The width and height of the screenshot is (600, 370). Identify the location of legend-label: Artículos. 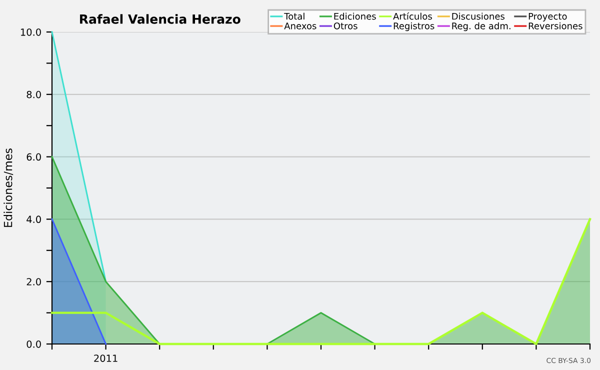
(412, 16).